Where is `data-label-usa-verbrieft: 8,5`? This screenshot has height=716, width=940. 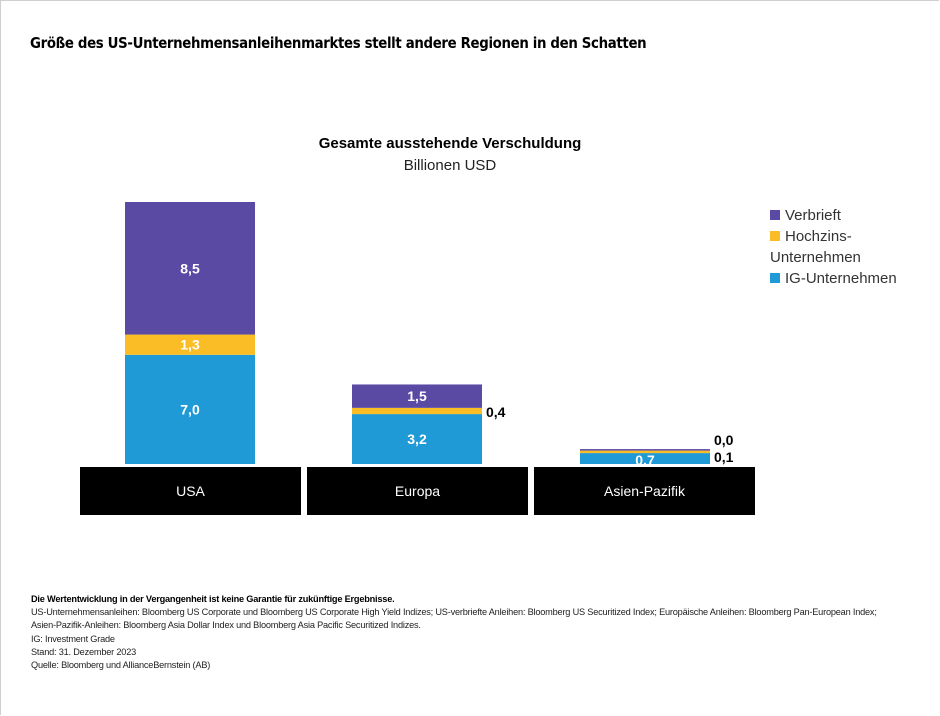
data-label-usa-verbrieft: 8,5 is located at coordinates (190, 268).